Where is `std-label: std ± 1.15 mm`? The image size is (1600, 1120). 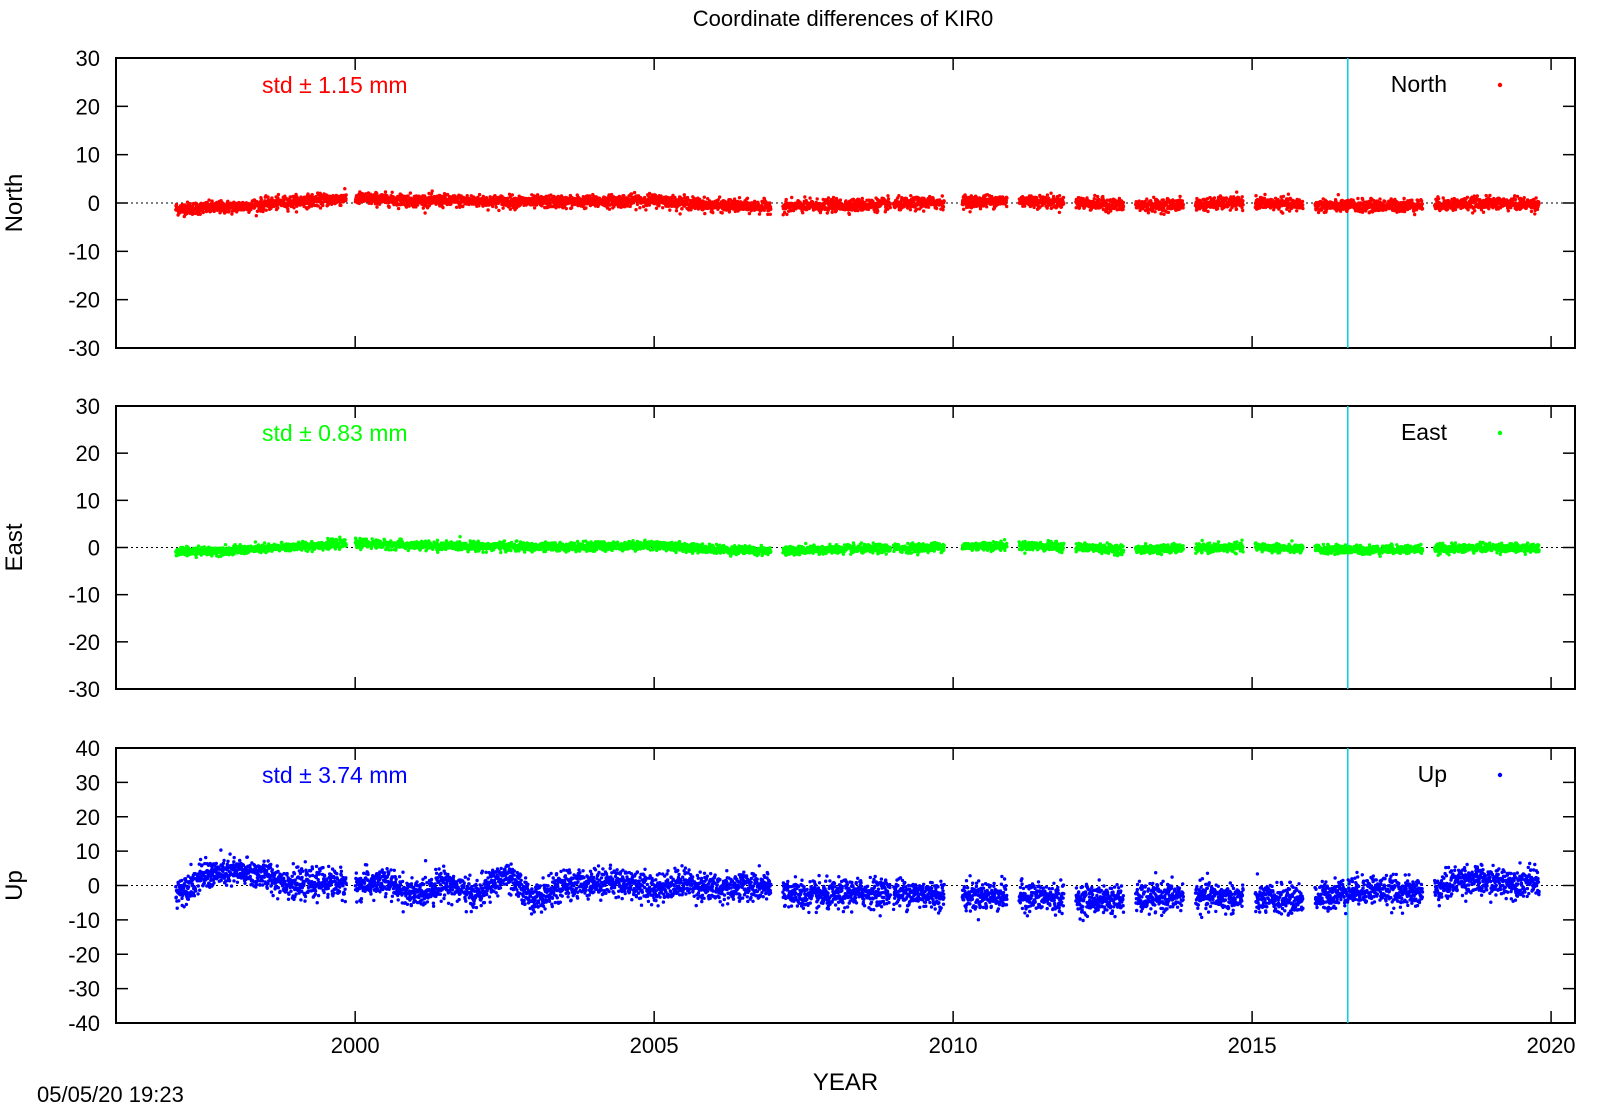
std-label: std ± 1.15 mm is located at coordinates (335, 85).